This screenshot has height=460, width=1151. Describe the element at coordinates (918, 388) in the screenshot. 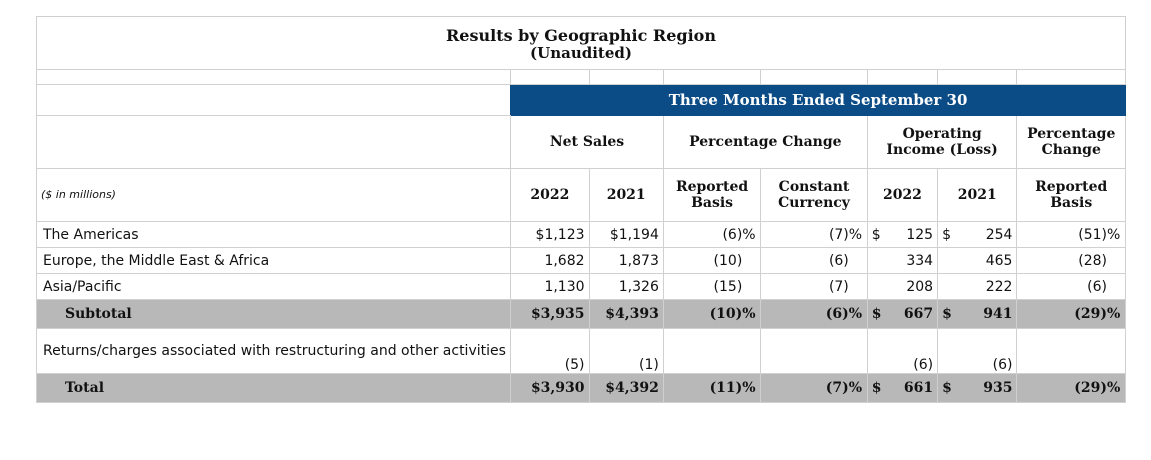

I see `cell-oi22: 661` at that location.